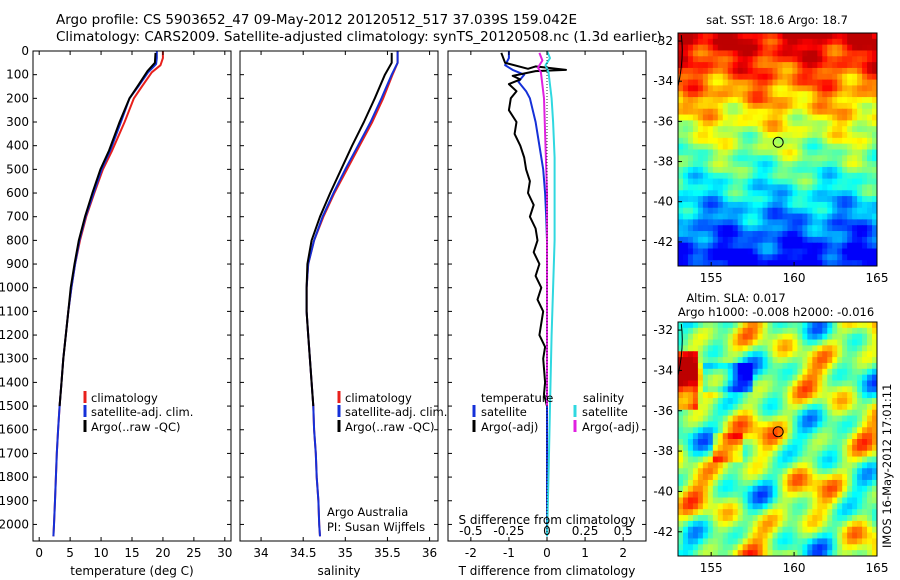 This screenshot has width=900, height=580. Describe the element at coordinates (224, 553) in the screenshot. I see `x-tick-label: 30` at that location.